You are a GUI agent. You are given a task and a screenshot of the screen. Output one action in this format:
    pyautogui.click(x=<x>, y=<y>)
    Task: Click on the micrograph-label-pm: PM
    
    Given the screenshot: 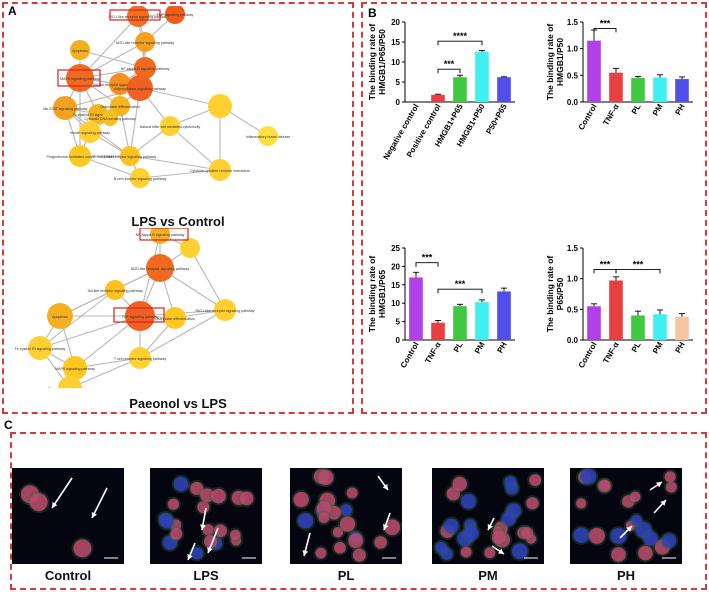 What is the action you would take?
    pyautogui.click(x=488, y=575)
    